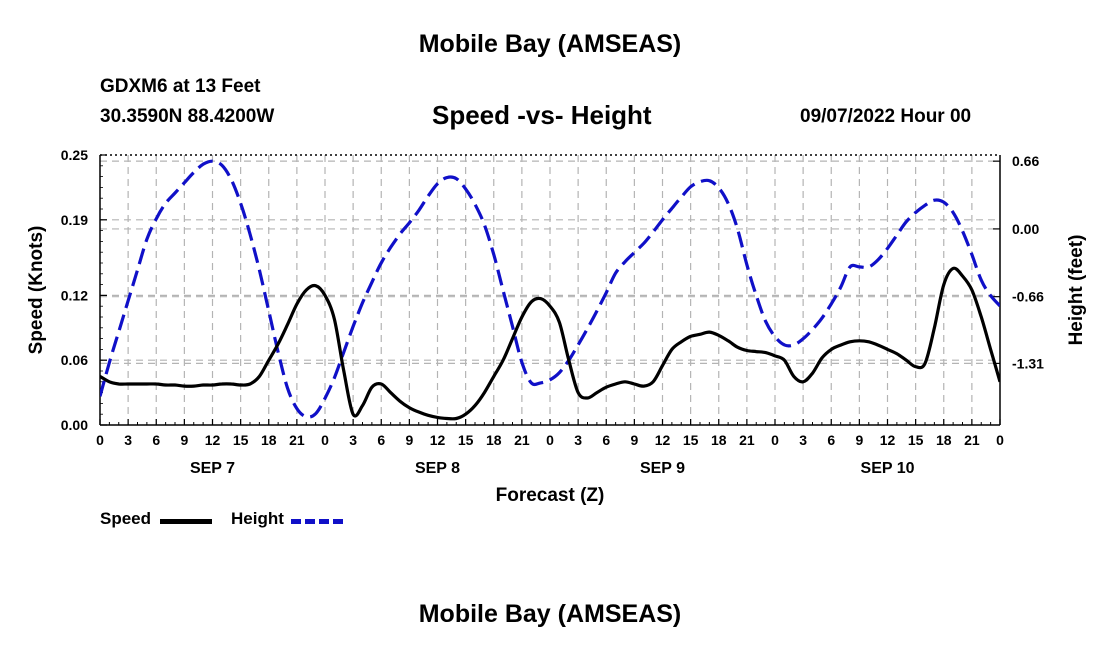  What do you see at coordinates (662, 468) in the screenshot?
I see `day-label: SEP 9` at bounding box center [662, 468].